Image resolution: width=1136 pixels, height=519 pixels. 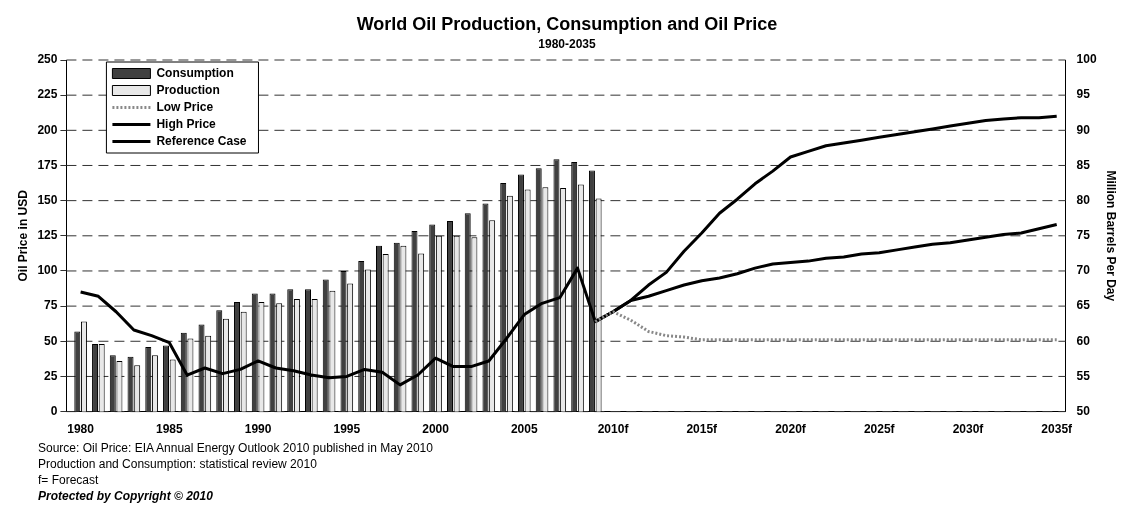 I want to click on legend-label: Consumption, so click(x=195, y=72).